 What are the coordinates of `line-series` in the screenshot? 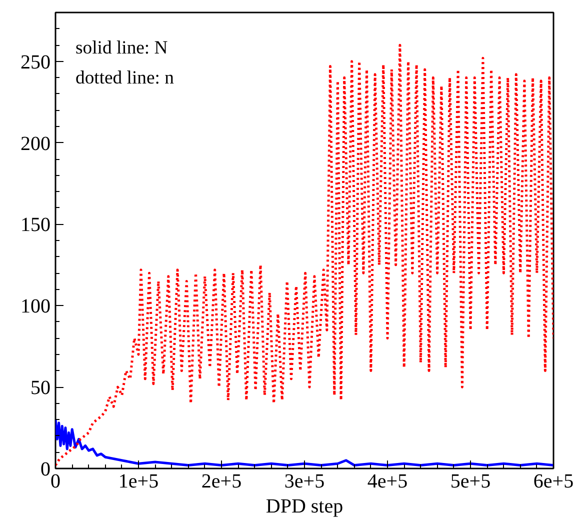 It's located at (305, 442).